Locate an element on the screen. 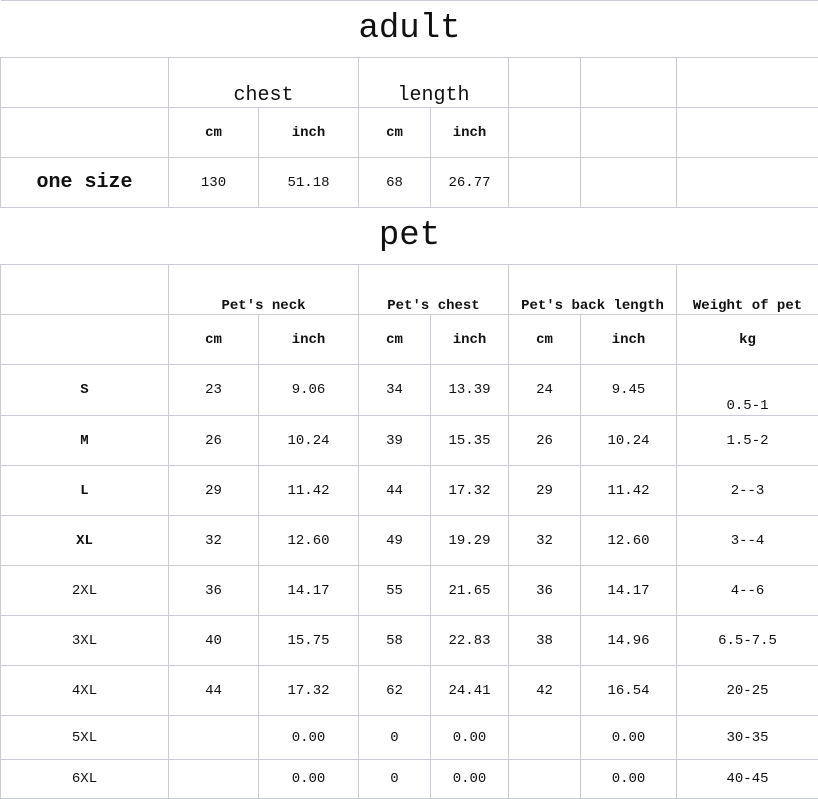  size-label: 5XL is located at coordinates (85, 738).